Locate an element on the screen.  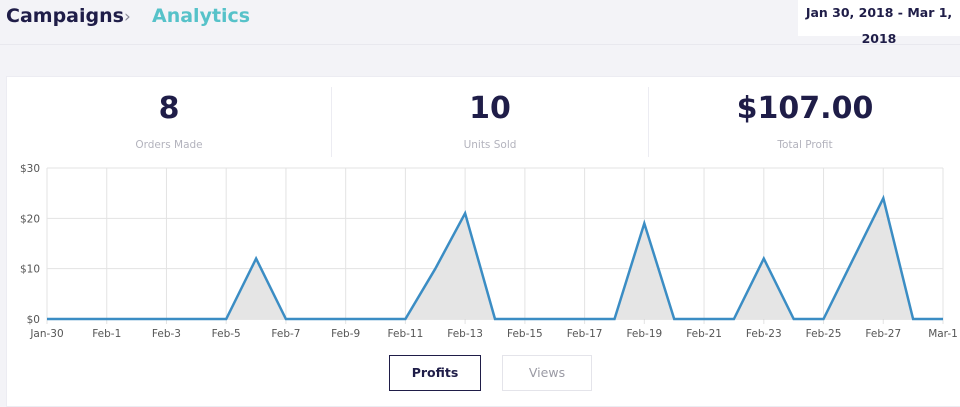
x-tick-label: Feb-15 is located at coordinates (525, 334).